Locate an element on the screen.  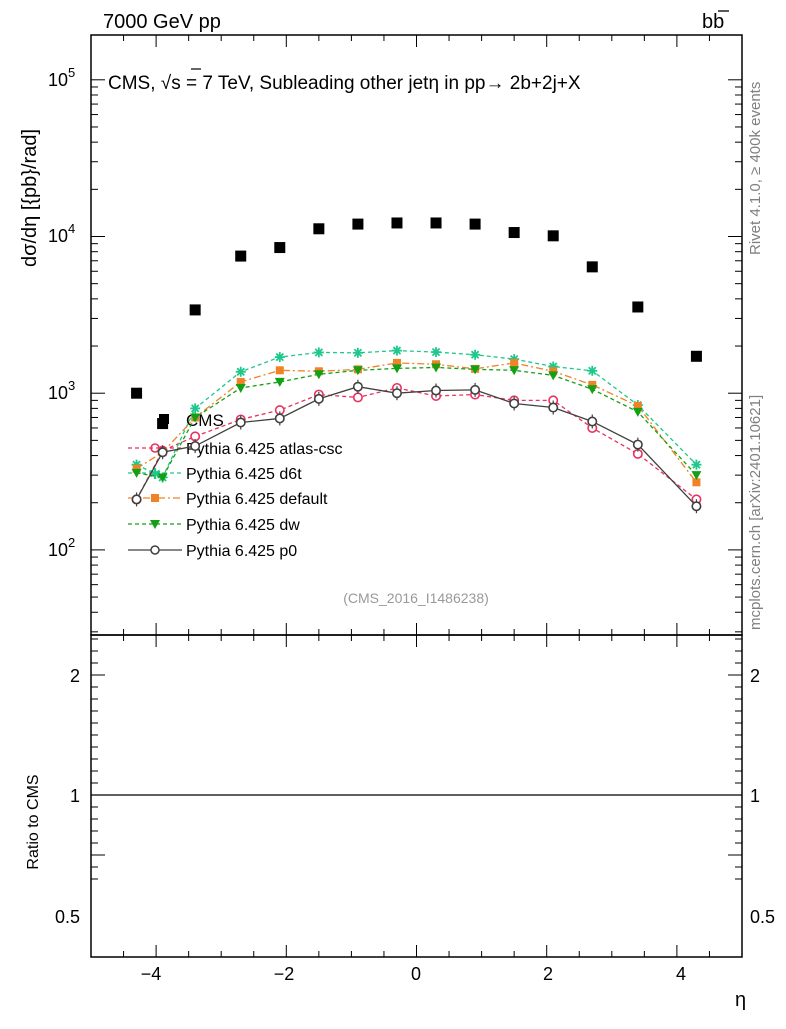
ratio-tick-label-right-0.5: 0.5 is located at coordinates (762, 917).